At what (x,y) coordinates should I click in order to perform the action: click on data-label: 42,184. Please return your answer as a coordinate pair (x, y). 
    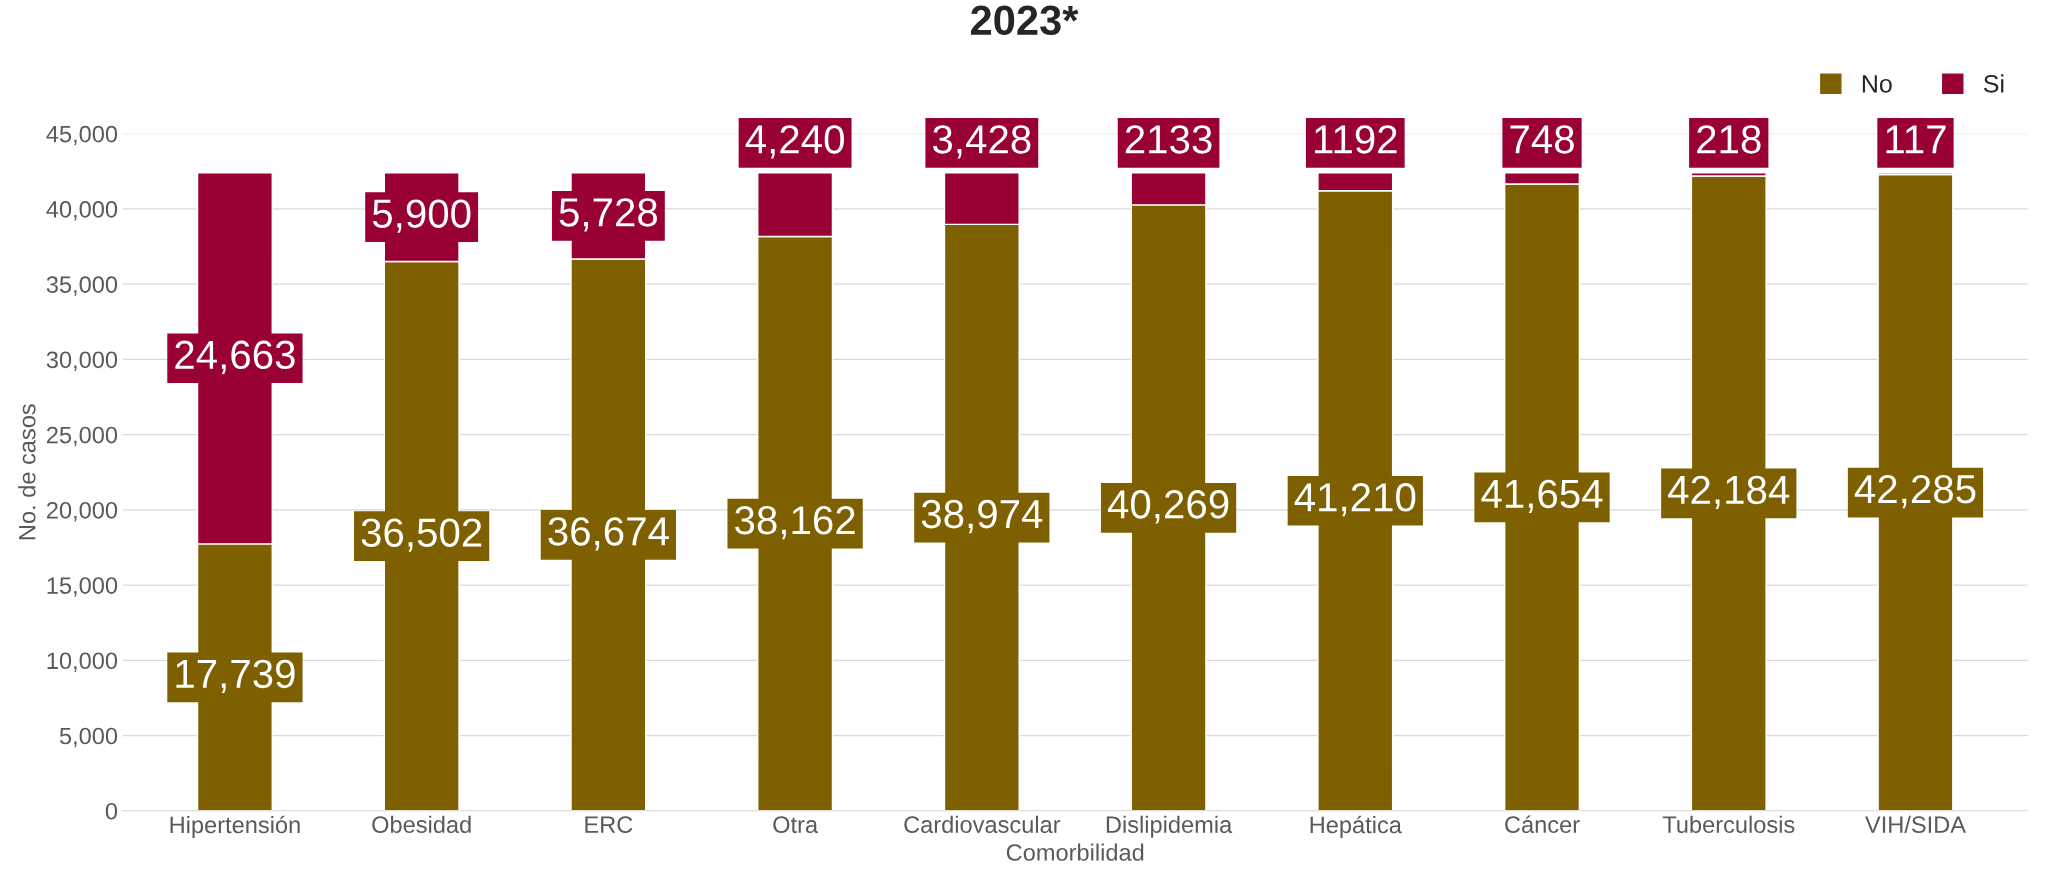
    Looking at the image, I should click on (1729, 492).